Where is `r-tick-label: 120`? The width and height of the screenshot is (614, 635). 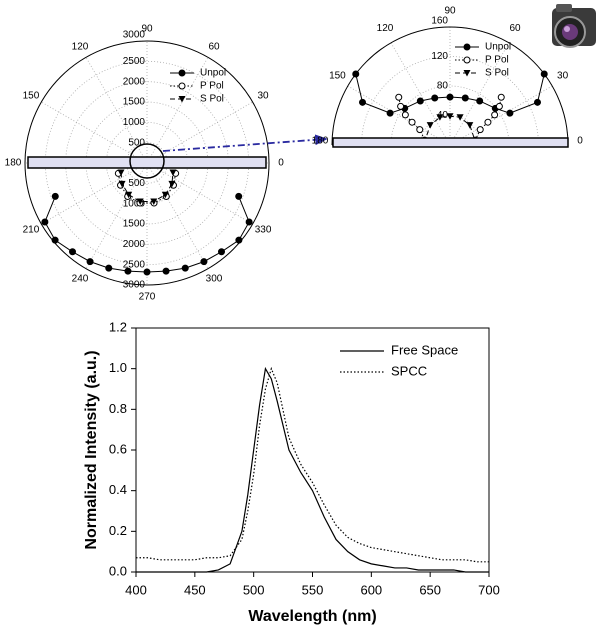
r-tick-label: 120 is located at coordinates (439, 56).